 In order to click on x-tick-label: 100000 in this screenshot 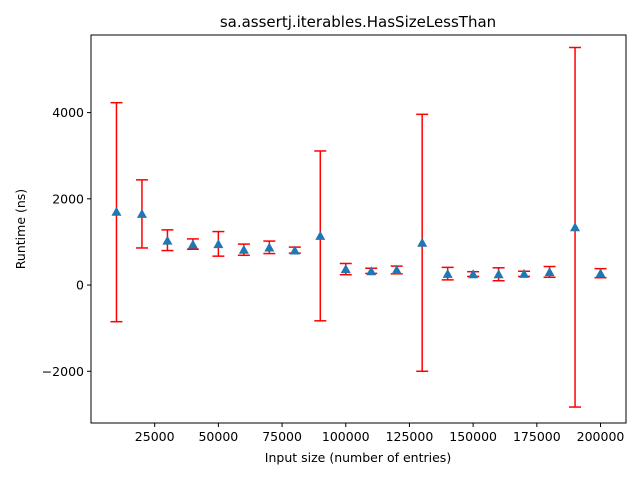, I will do `click(346, 436)`.